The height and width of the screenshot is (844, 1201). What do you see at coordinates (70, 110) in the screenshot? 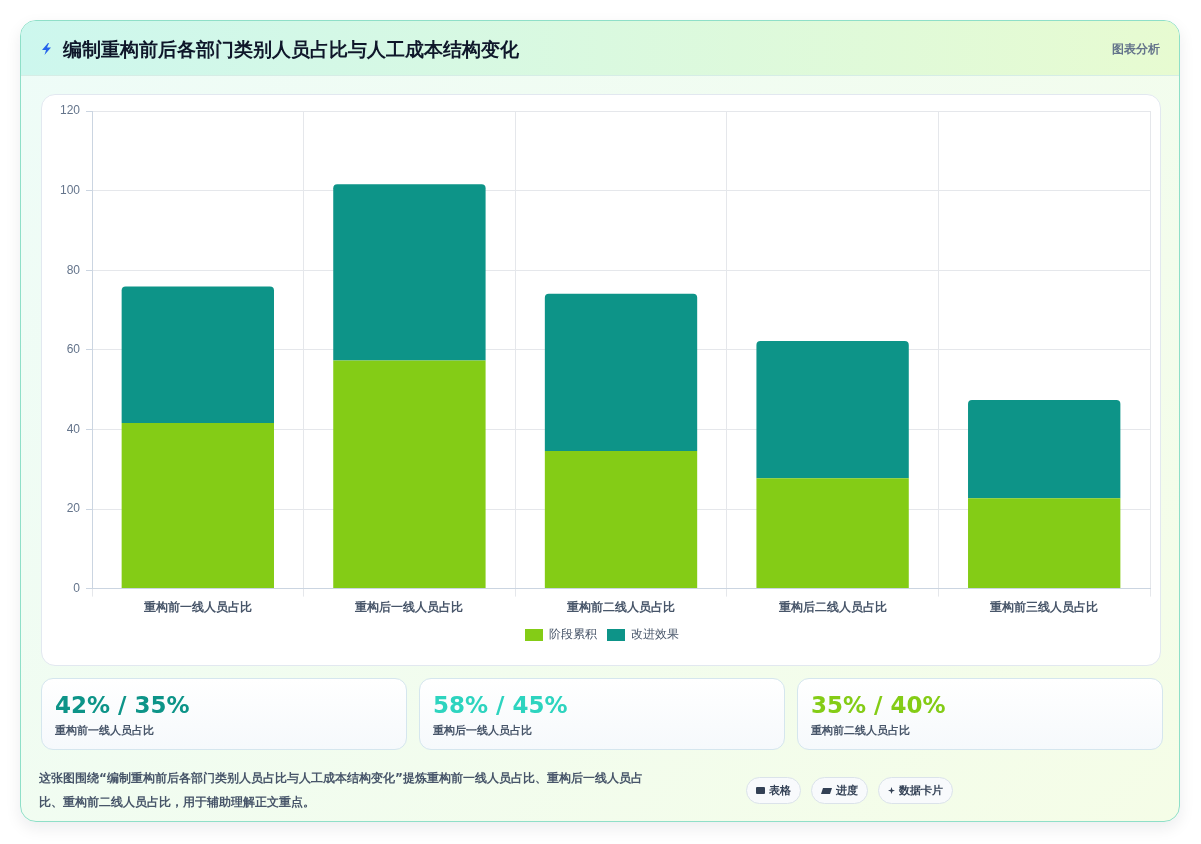
I see `y-tick-label: 120` at bounding box center [70, 110].